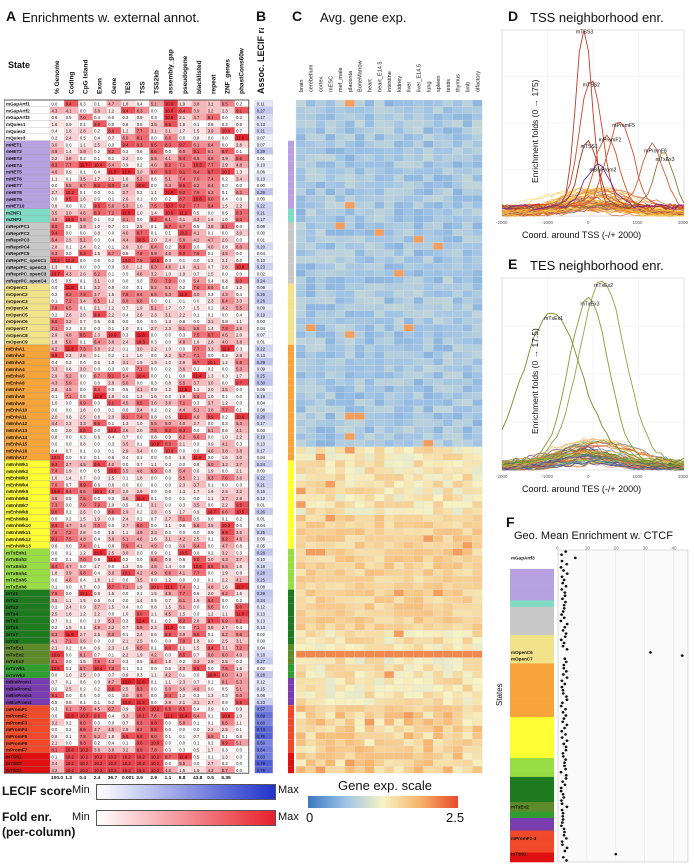 This screenshot has height=868, width=694. Describe the element at coordinates (126, 233) in the screenshot. I see `fold-value: 4.0` at that location.